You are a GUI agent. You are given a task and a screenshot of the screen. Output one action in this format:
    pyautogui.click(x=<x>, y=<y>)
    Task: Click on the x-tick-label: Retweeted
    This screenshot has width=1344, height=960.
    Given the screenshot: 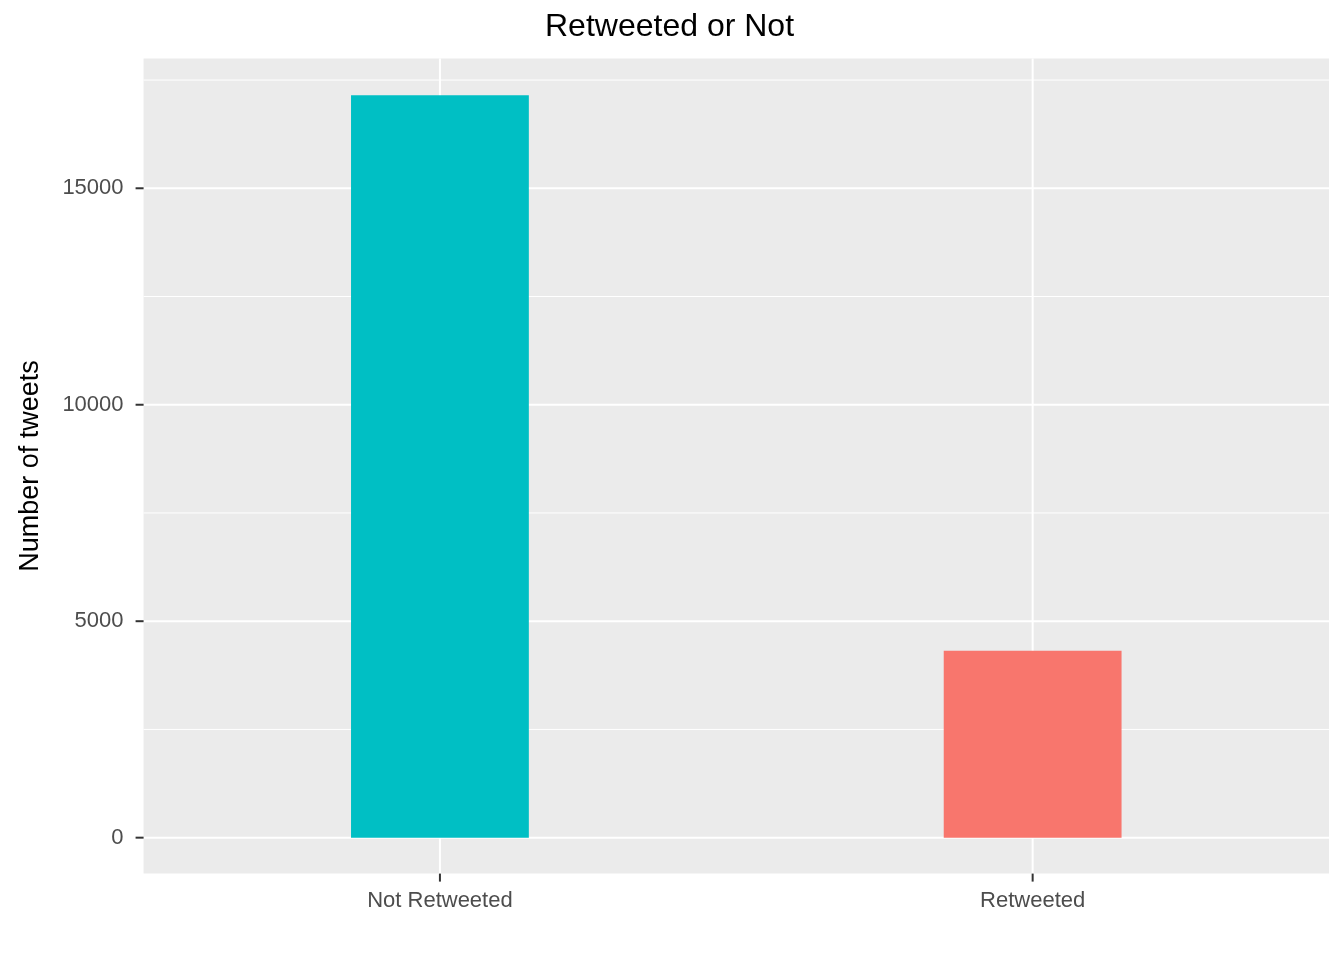 What is the action you would take?
    pyautogui.click(x=1033, y=899)
    